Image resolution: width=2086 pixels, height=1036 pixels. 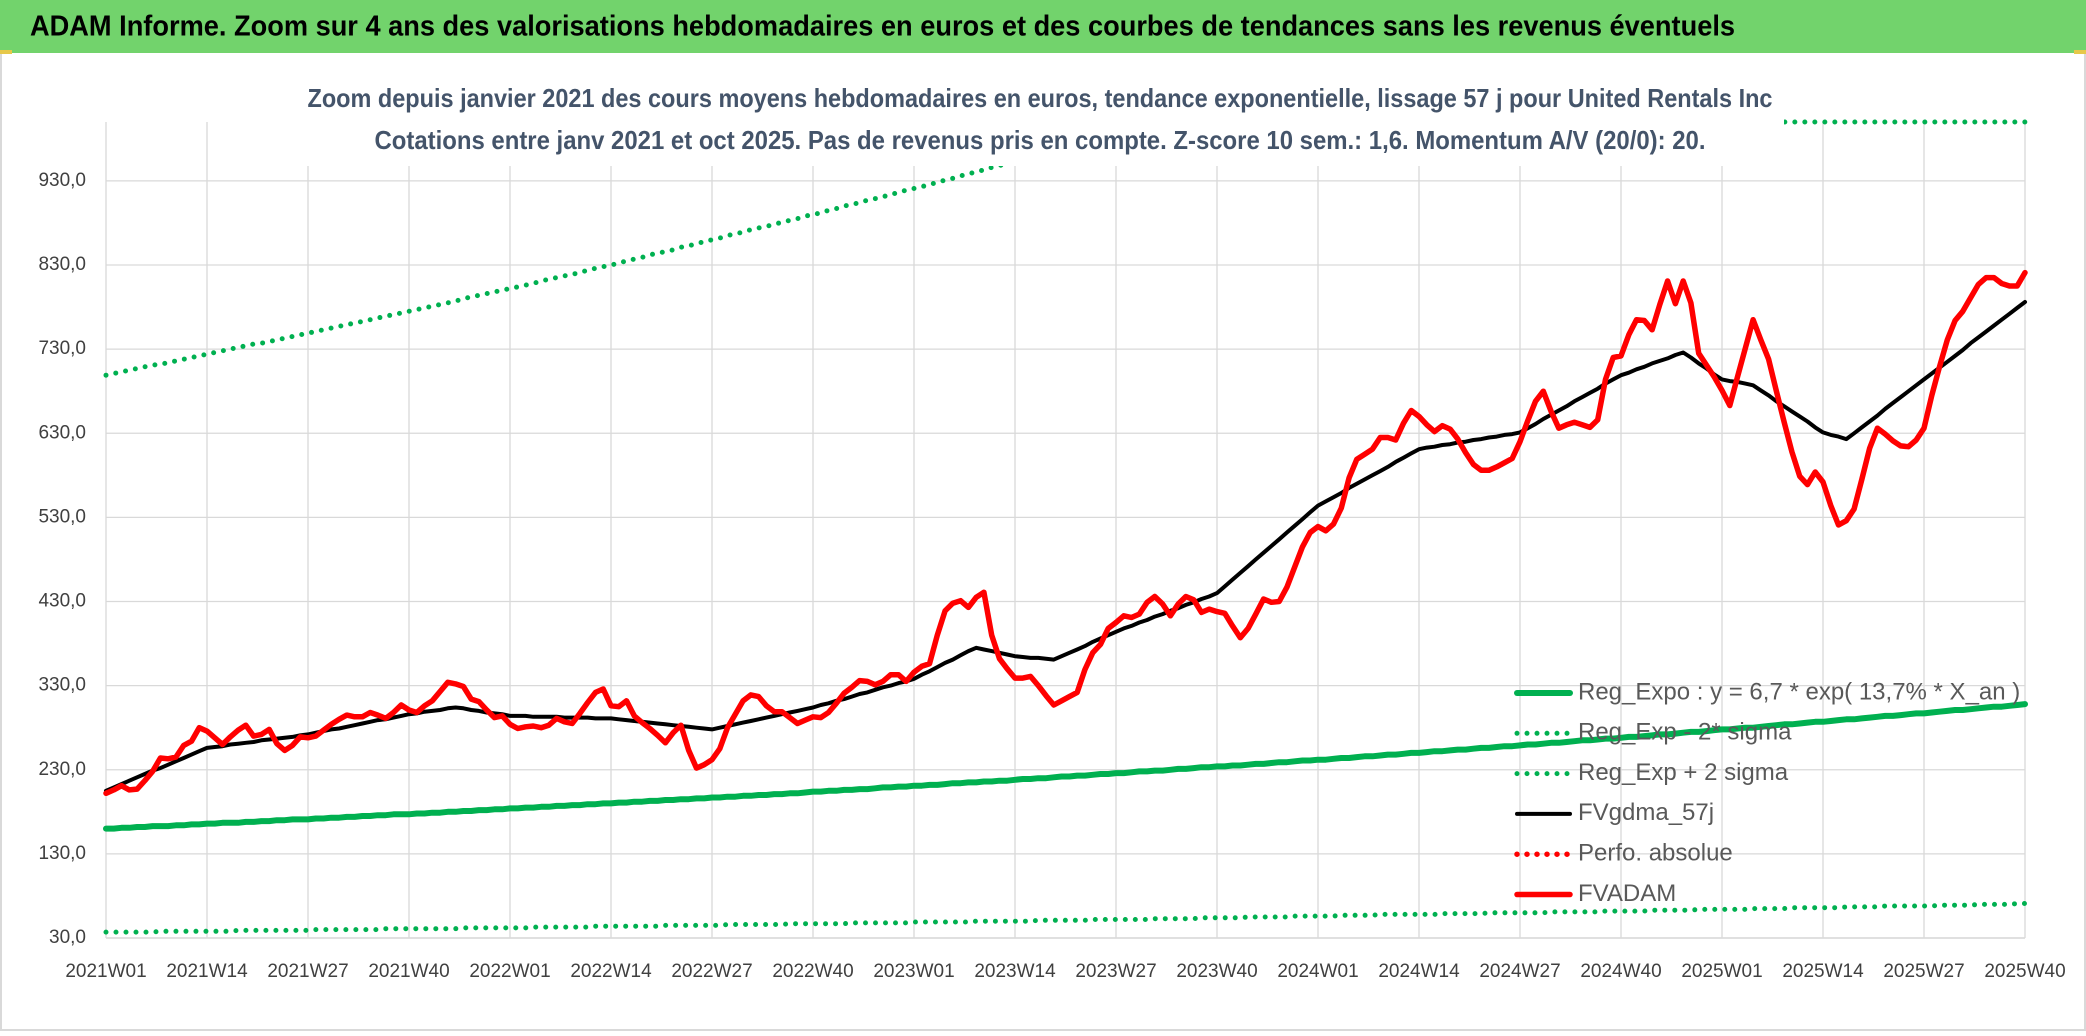 I want to click on legend-label: FVgdma_57j, so click(x=1646, y=812).